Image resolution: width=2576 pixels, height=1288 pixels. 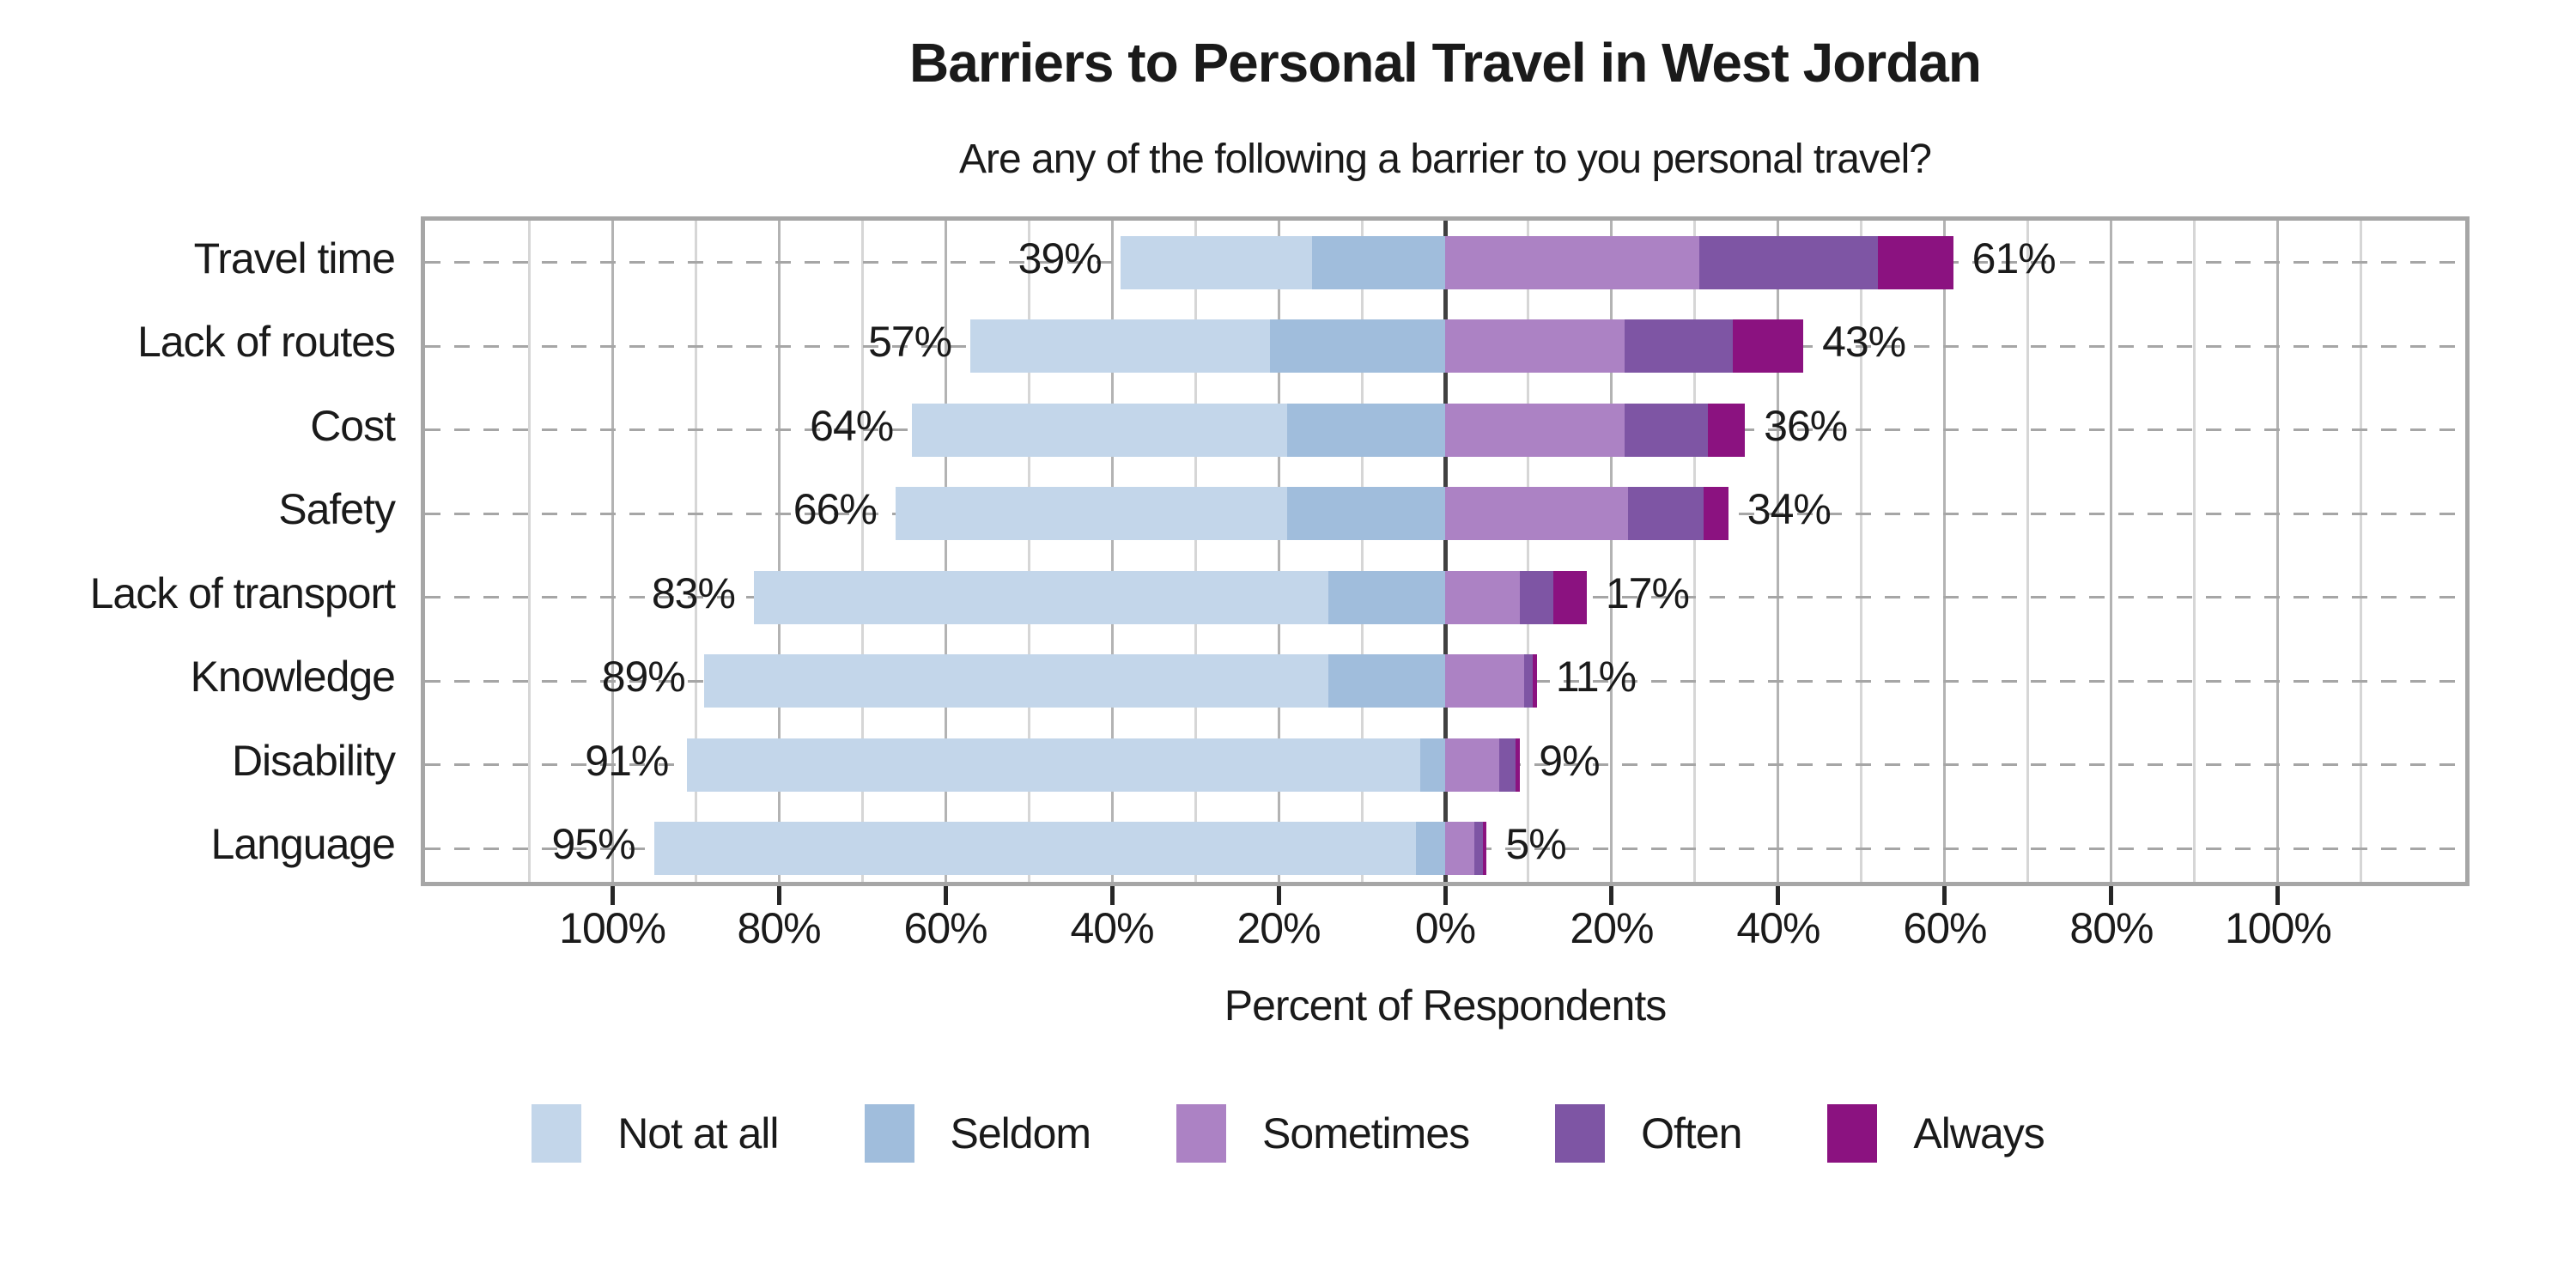 I want to click on right-total-label: 17%, so click(x=1647, y=592).